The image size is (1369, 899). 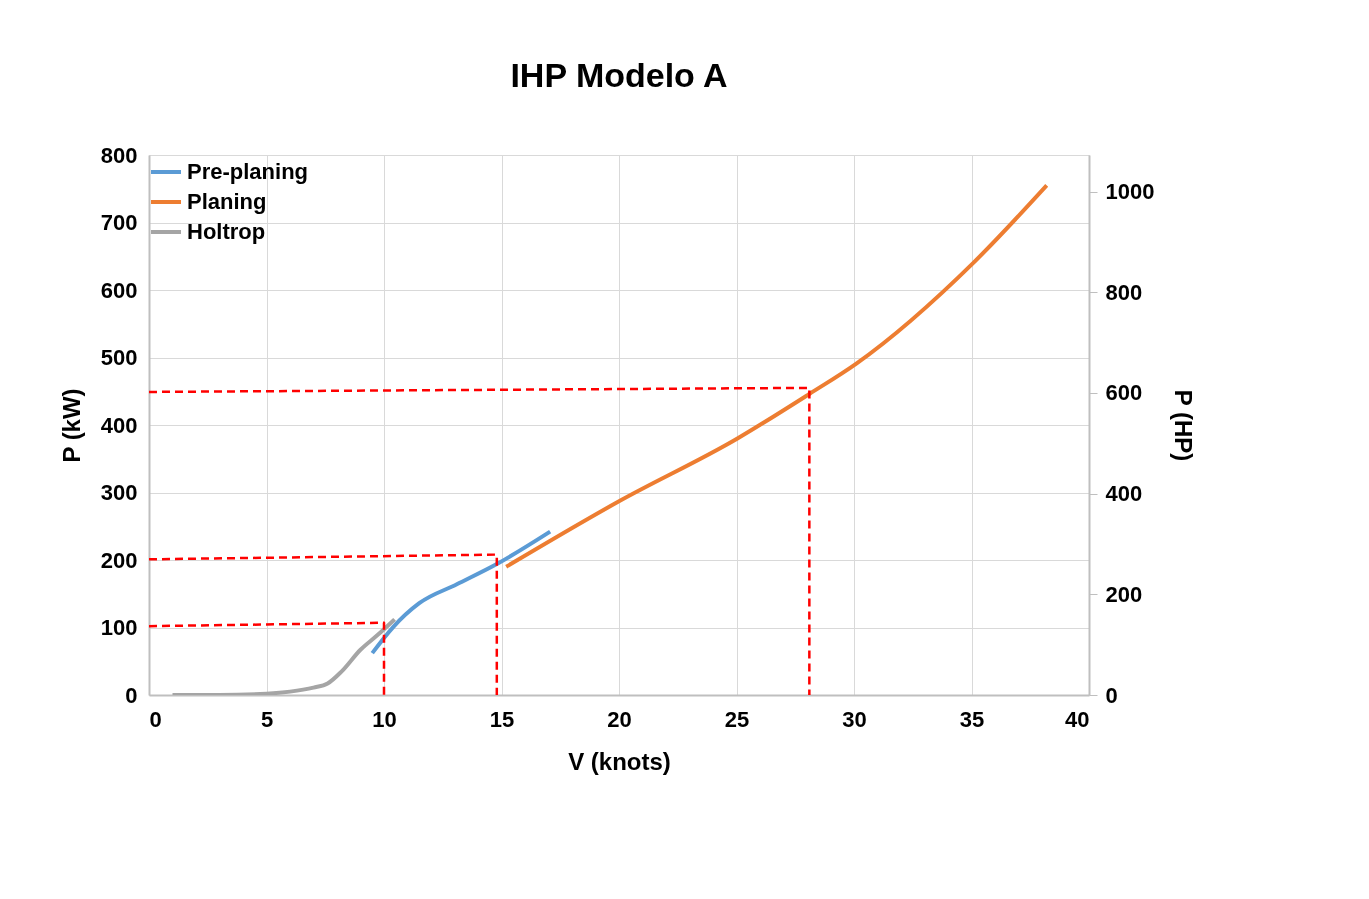 What do you see at coordinates (1124, 594) in the screenshot?
I see `y2-tick-label: 200` at bounding box center [1124, 594].